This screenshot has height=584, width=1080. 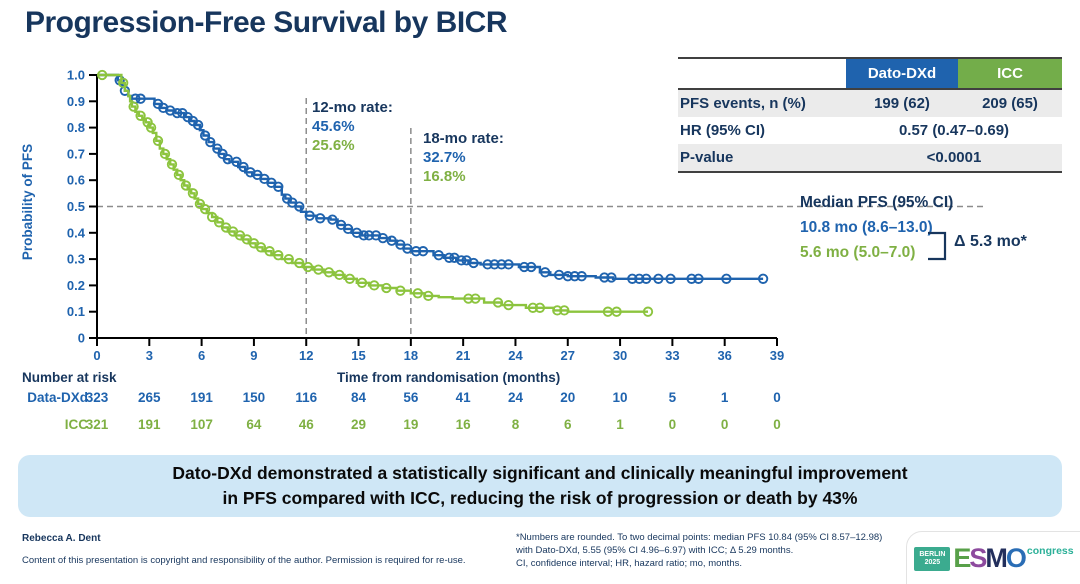 I want to click on x-tick-label: 24, so click(x=515, y=355).